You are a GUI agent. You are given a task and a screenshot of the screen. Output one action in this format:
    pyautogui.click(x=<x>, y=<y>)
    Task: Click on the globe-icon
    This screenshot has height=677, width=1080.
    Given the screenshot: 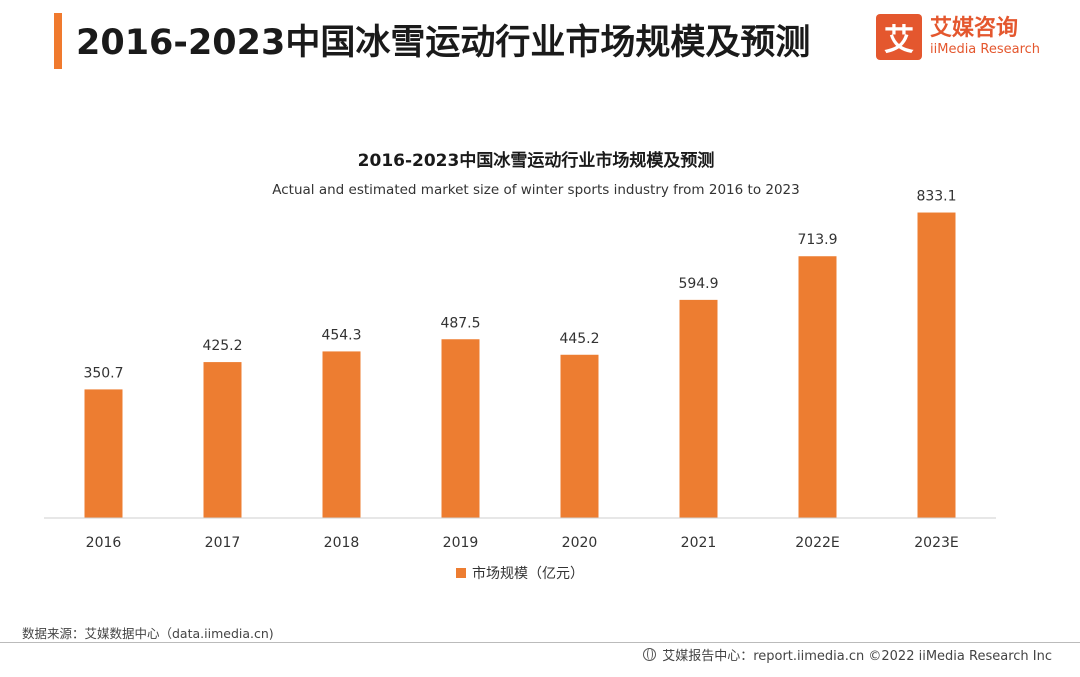 What is the action you would take?
    pyautogui.click(x=650, y=654)
    